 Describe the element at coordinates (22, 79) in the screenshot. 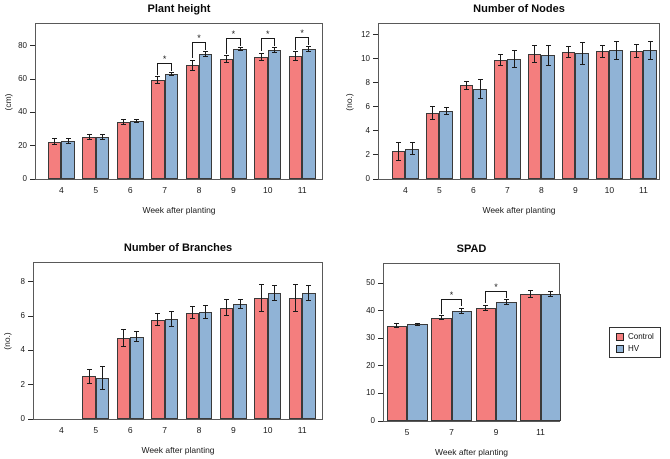

I see `y-tick-label-60: 60` at that location.